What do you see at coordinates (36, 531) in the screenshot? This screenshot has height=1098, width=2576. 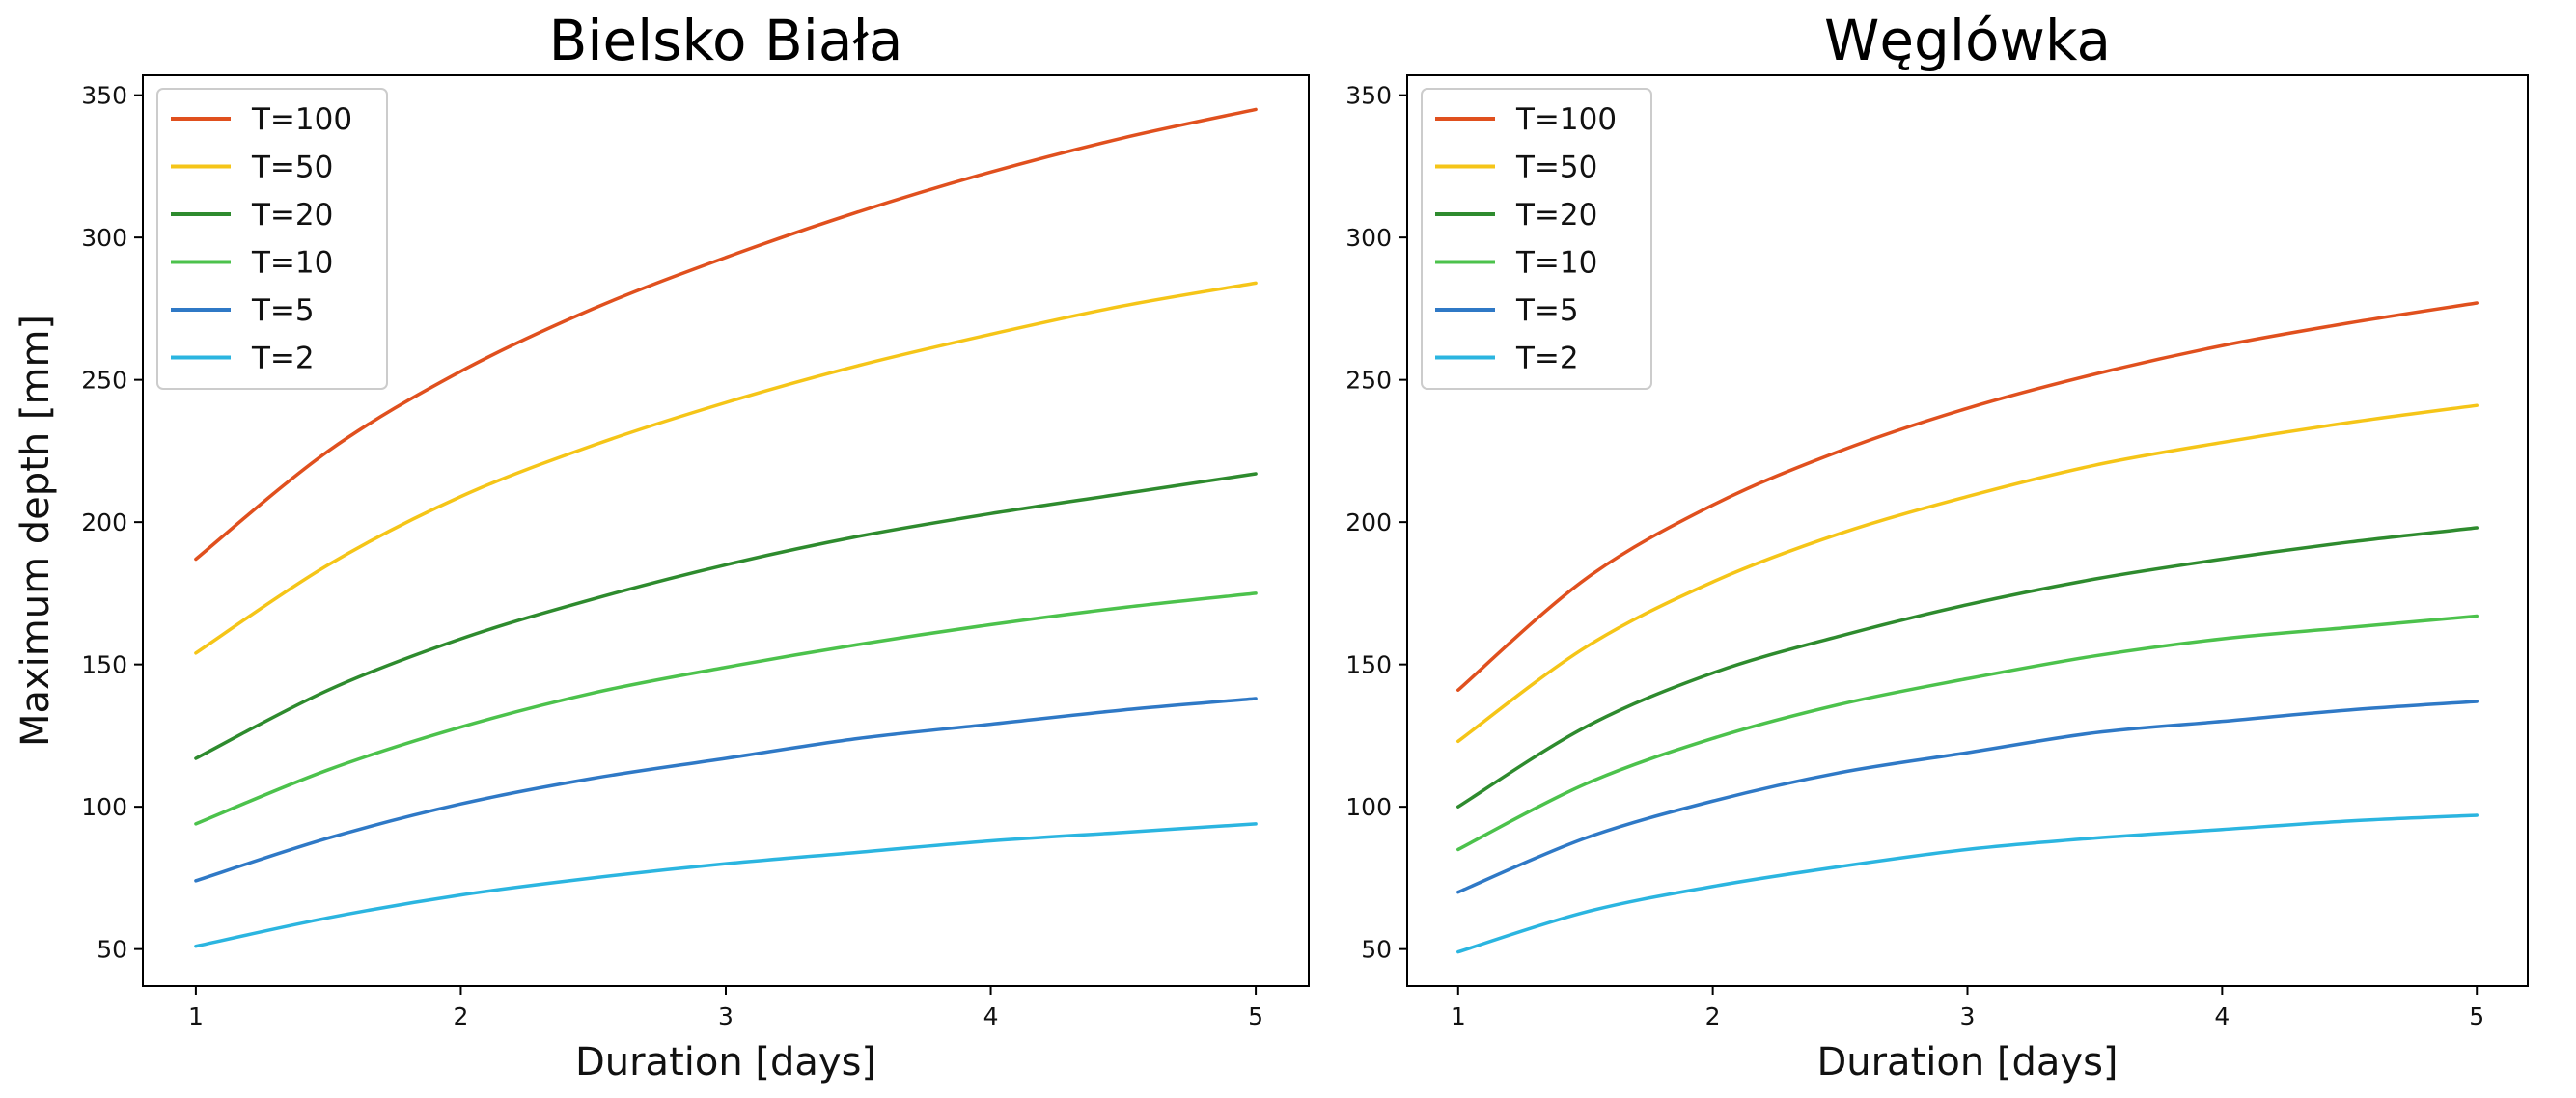 I see `y-axis-label: Maximum depth [mm]` at bounding box center [36, 531].